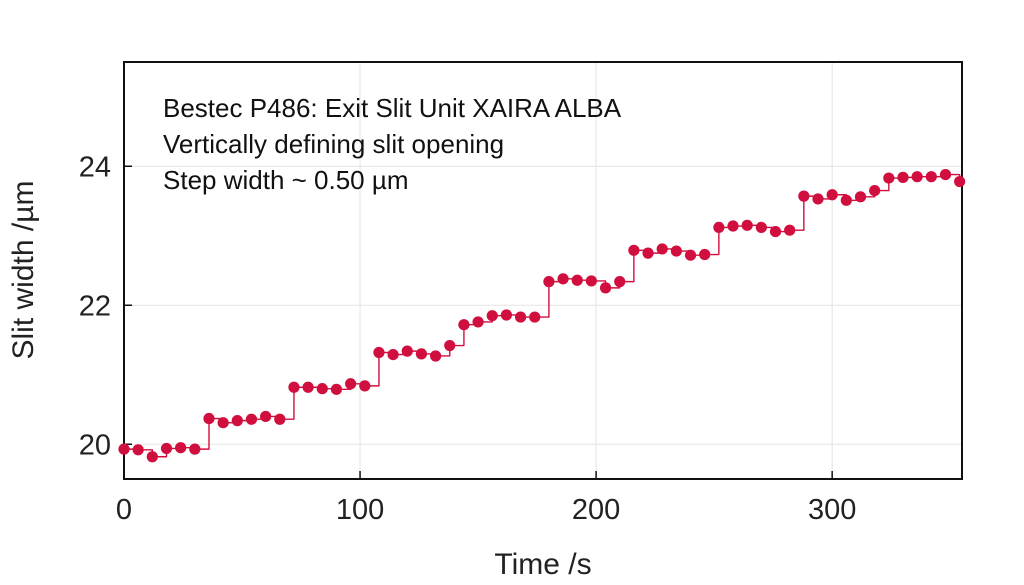 The width and height of the screenshot is (1024, 585). What do you see at coordinates (360, 510) in the screenshot?
I see `x-tick-label: 100` at bounding box center [360, 510].